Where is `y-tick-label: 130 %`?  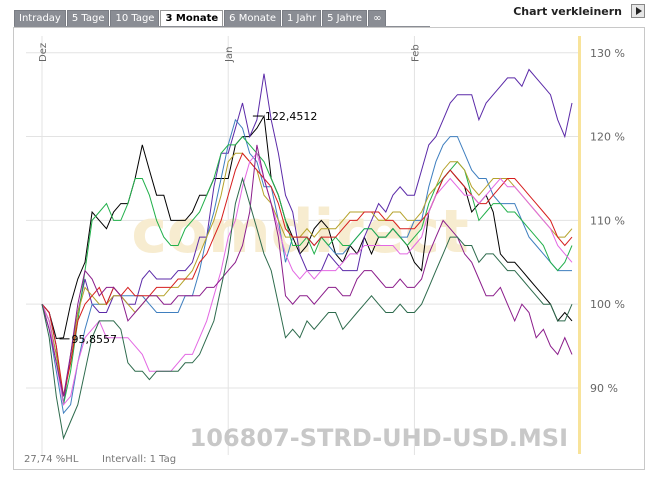 y-tick-label: 130 % is located at coordinates (607, 53).